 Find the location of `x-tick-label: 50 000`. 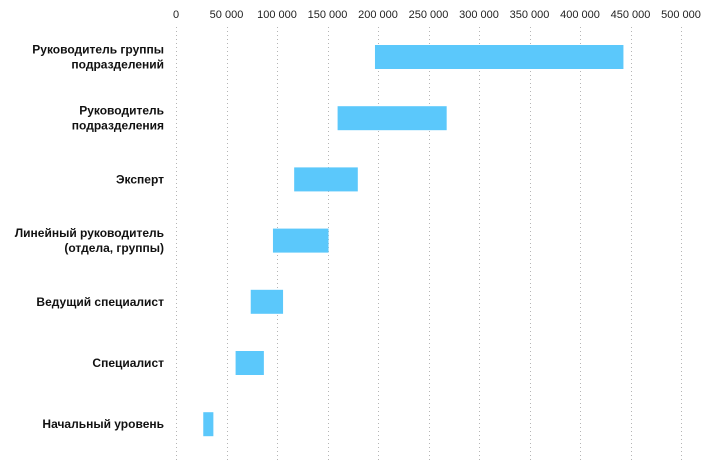

x-tick-label: 50 000 is located at coordinates (227, 15).